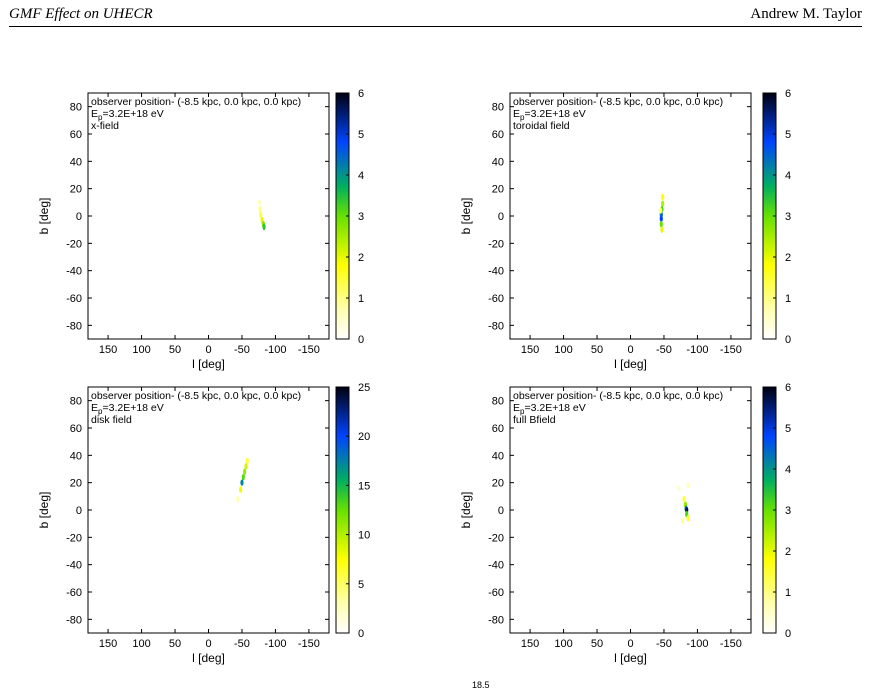 The width and height of the screenshot is (871, 690). Describe the element at coordinates (541, 126) in the screenshot. I see `field-type-label: toroidal field` at that location.